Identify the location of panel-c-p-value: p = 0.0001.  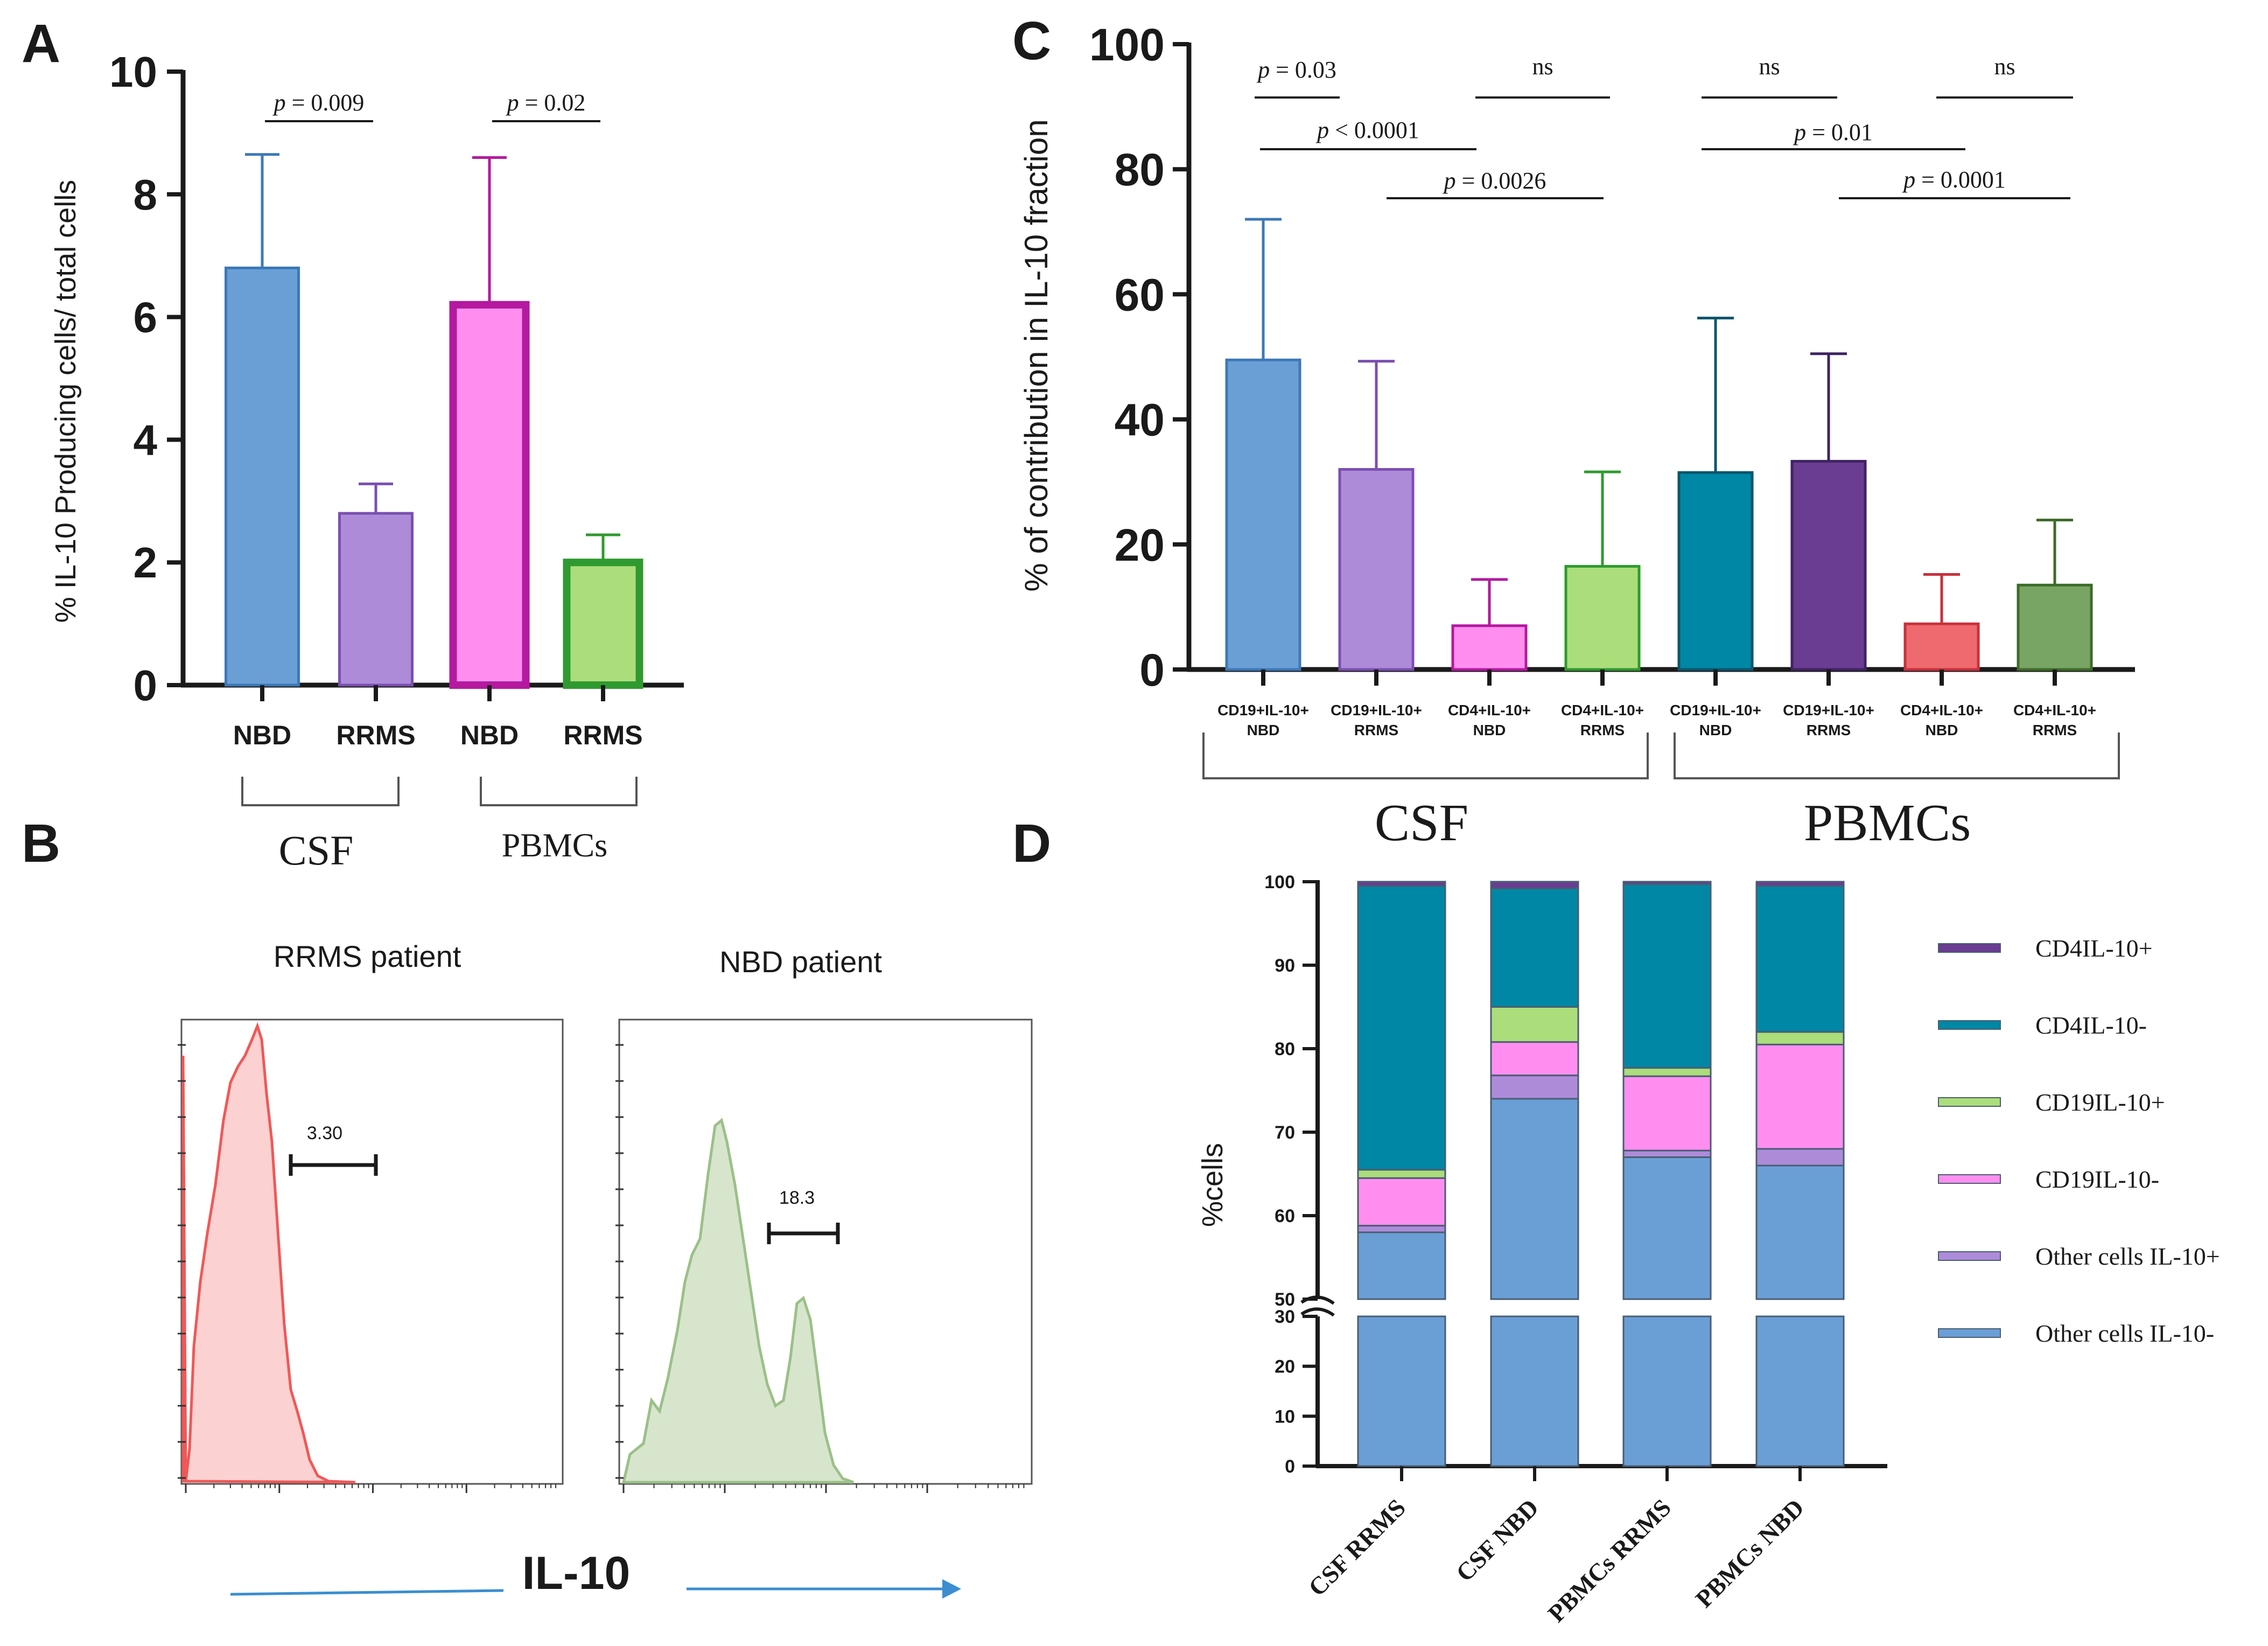
(1954, 180).